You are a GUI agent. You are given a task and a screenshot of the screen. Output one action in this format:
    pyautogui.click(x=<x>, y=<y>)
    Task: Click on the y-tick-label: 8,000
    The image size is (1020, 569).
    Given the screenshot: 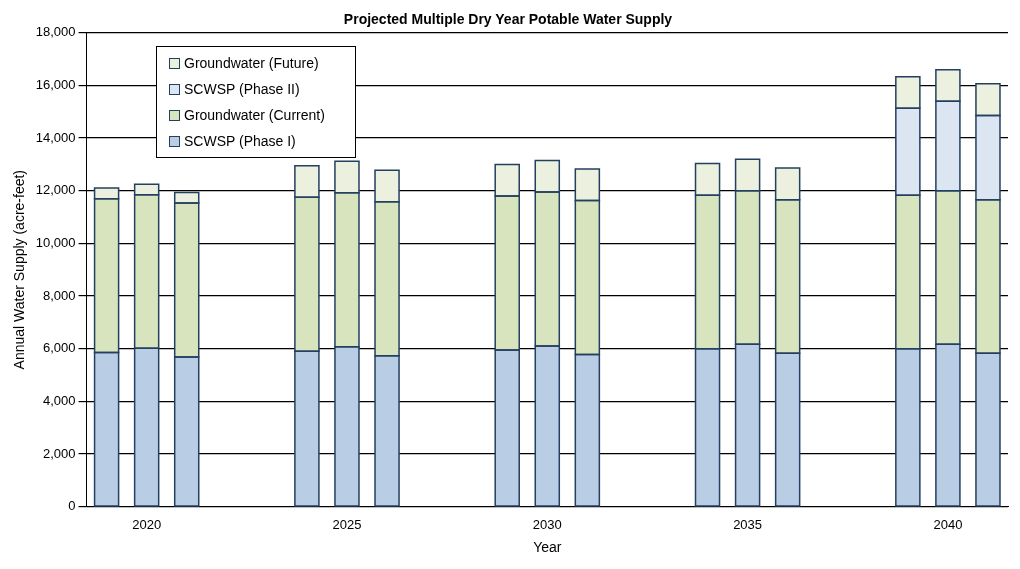 What is the action you would take?
    pyautogui.click(x=59, y=295)
    